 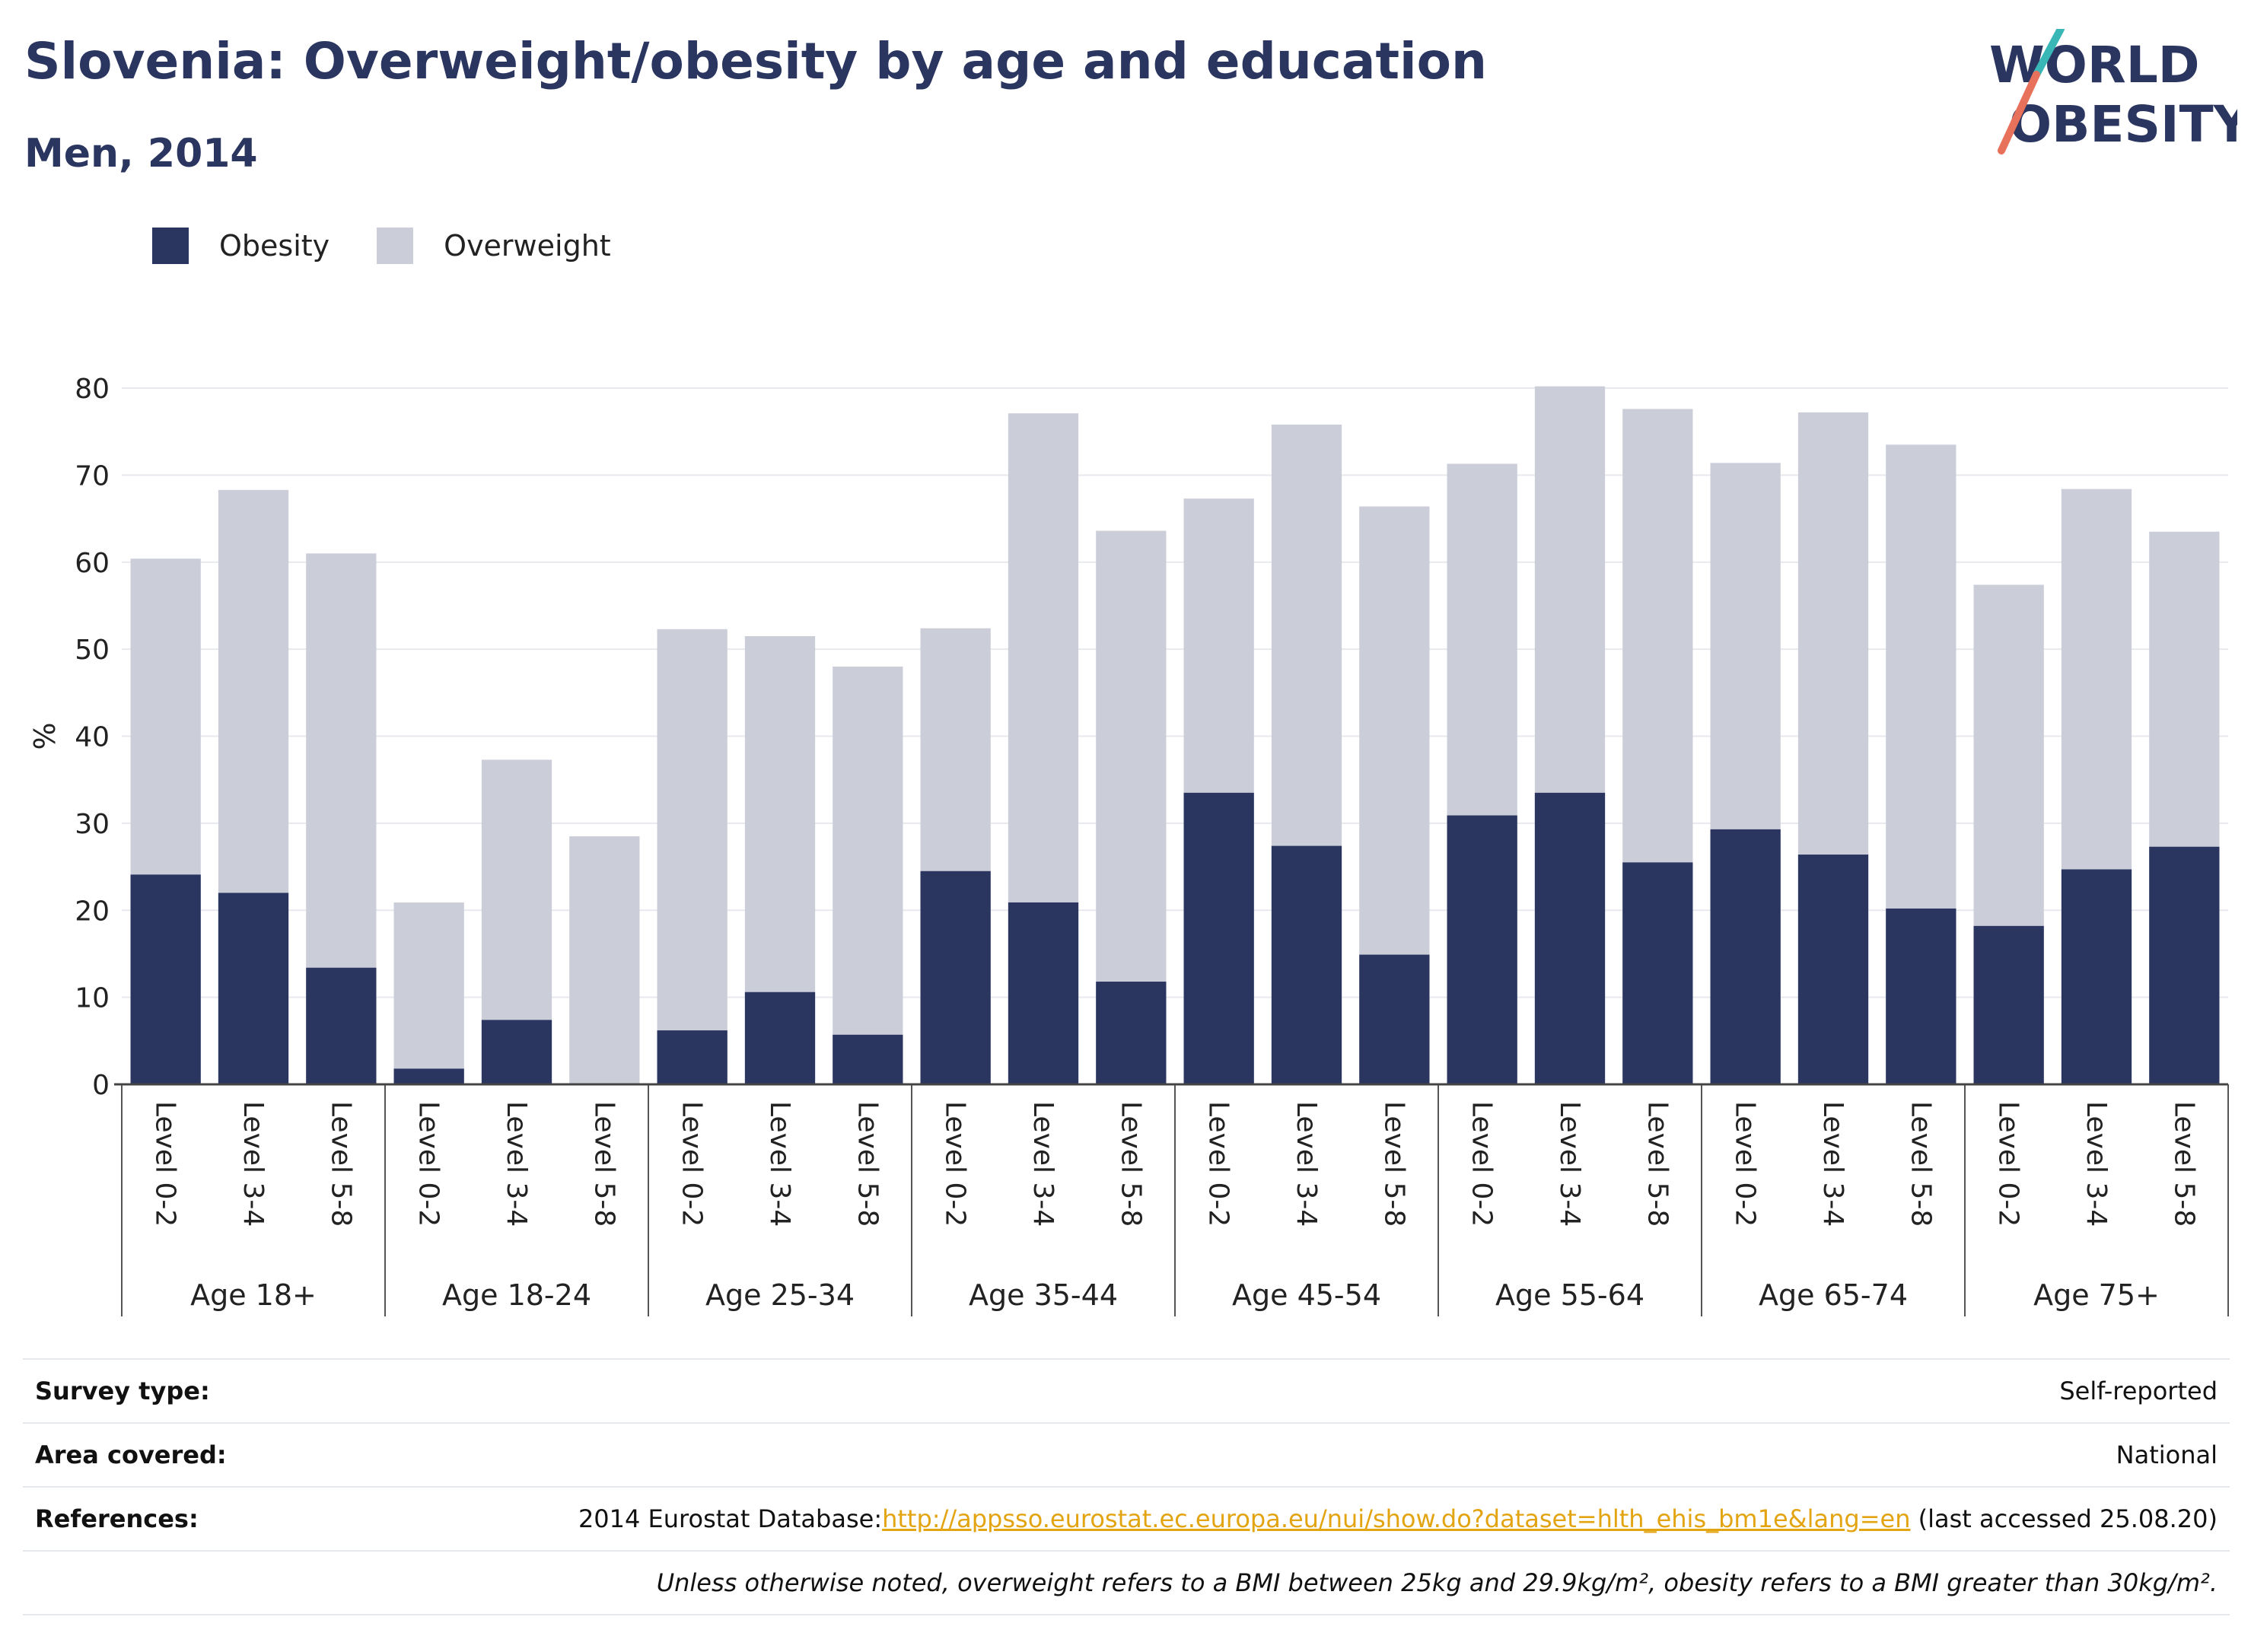 What do you see at coordinates (2096, 1295) in the screenshot?
I see `group-label: Age 75+` at bounding box center [2096, 1295].